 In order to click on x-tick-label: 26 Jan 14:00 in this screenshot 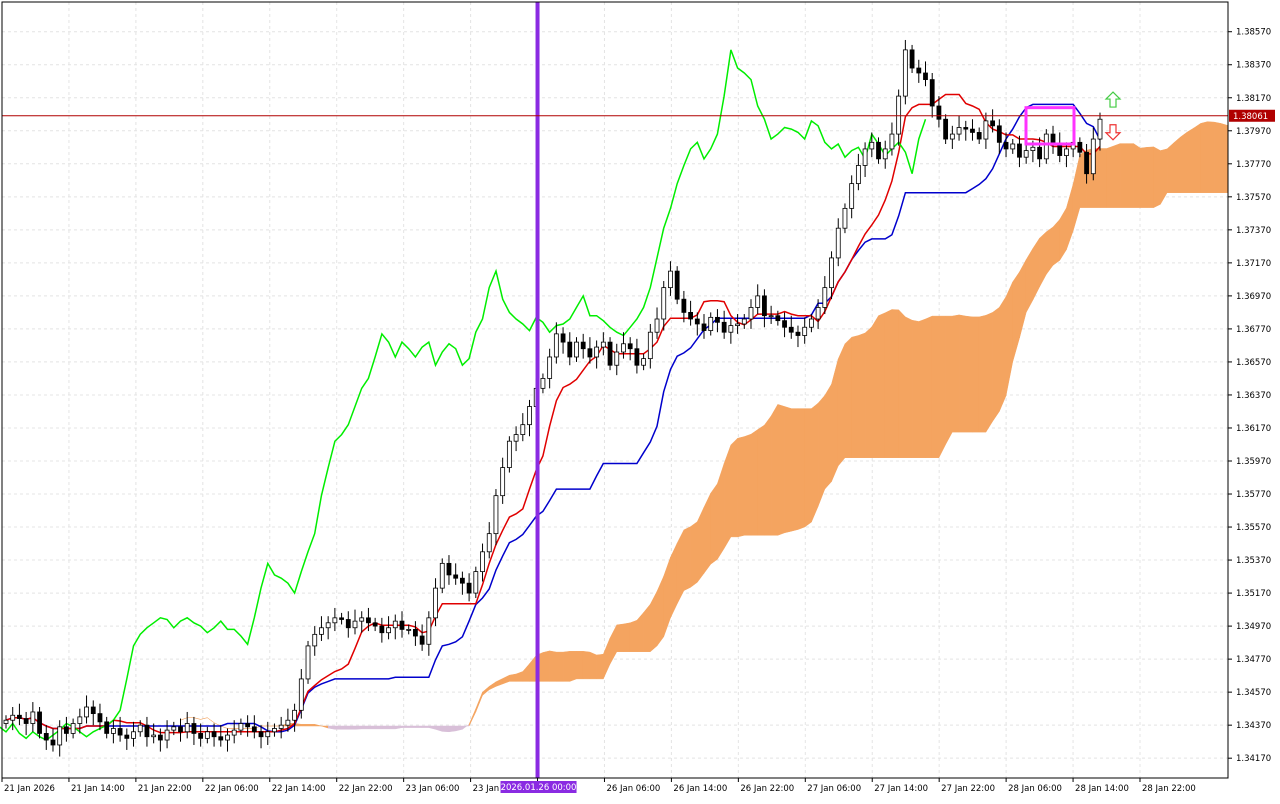, I will do `click(700, 789)`.